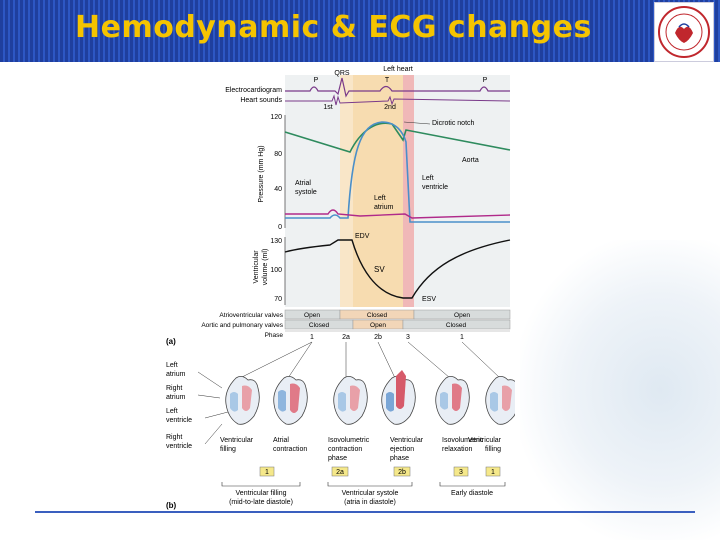 This screenshot has height=540, width=720. Describe the element at coordinates (472, 493) in the screenshot. I see `group-3-line-1: Early diastole` at that location.